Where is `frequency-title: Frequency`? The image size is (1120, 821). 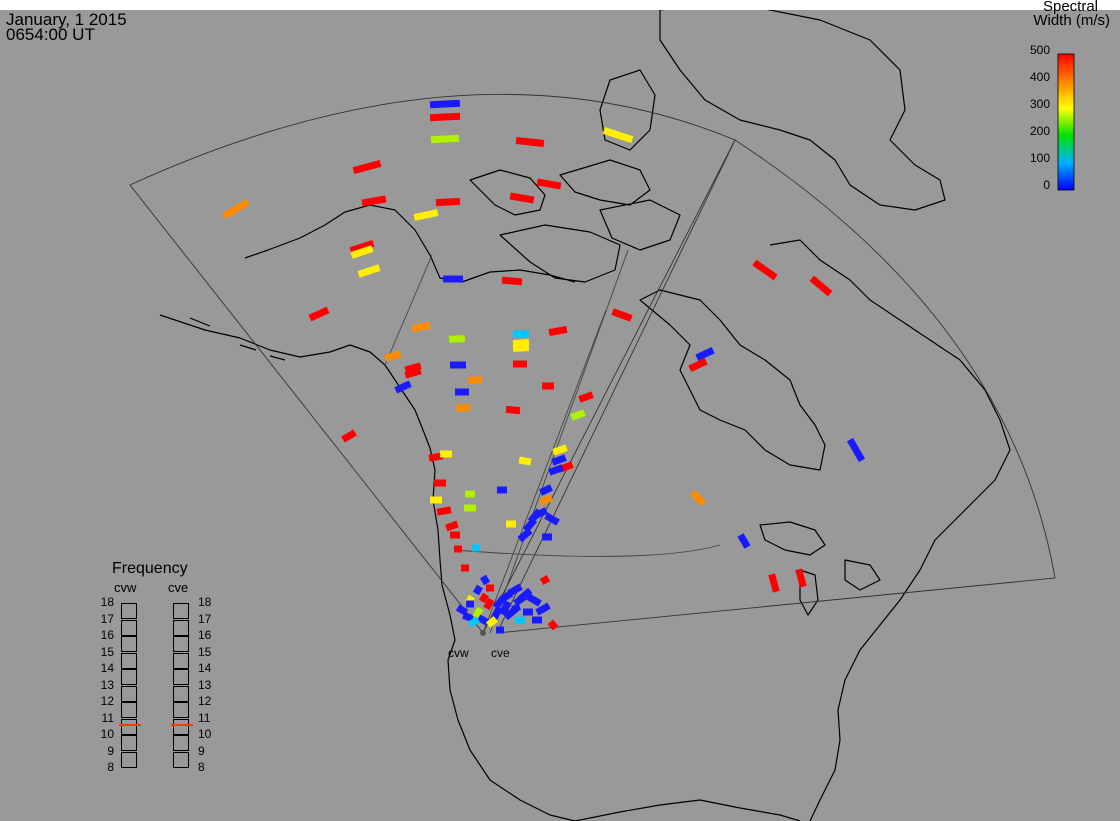 frequency-title: Frequency is located at coordinates (150, 568).